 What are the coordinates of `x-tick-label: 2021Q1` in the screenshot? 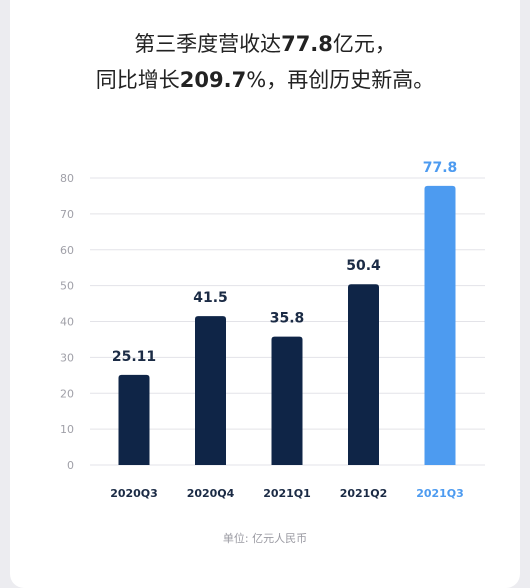 It's located at (287, 493).